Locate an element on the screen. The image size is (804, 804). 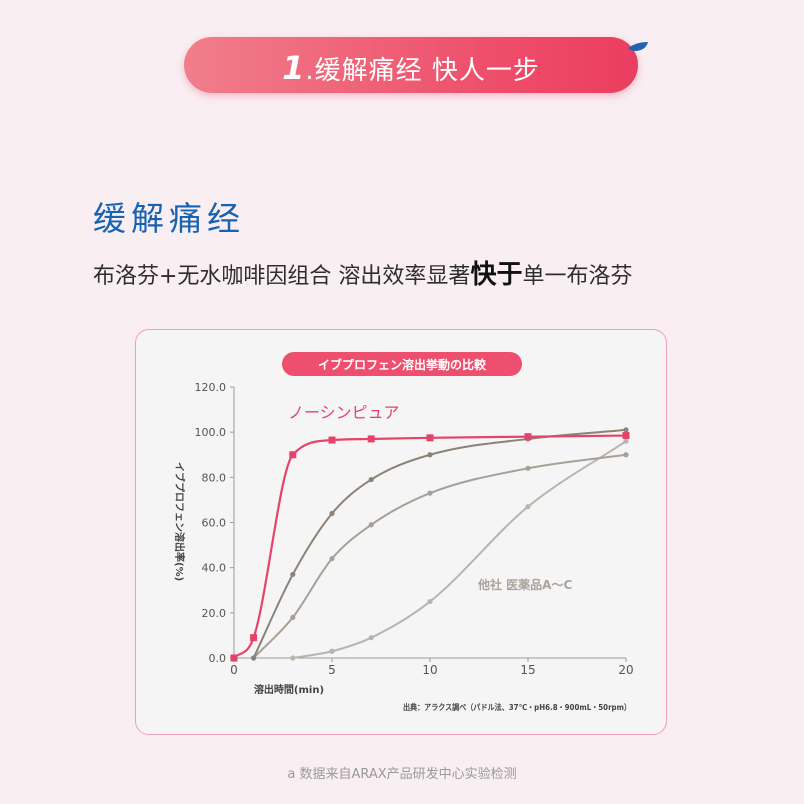
y-tick-label: 80.0 is located at coordinates (214, 477).